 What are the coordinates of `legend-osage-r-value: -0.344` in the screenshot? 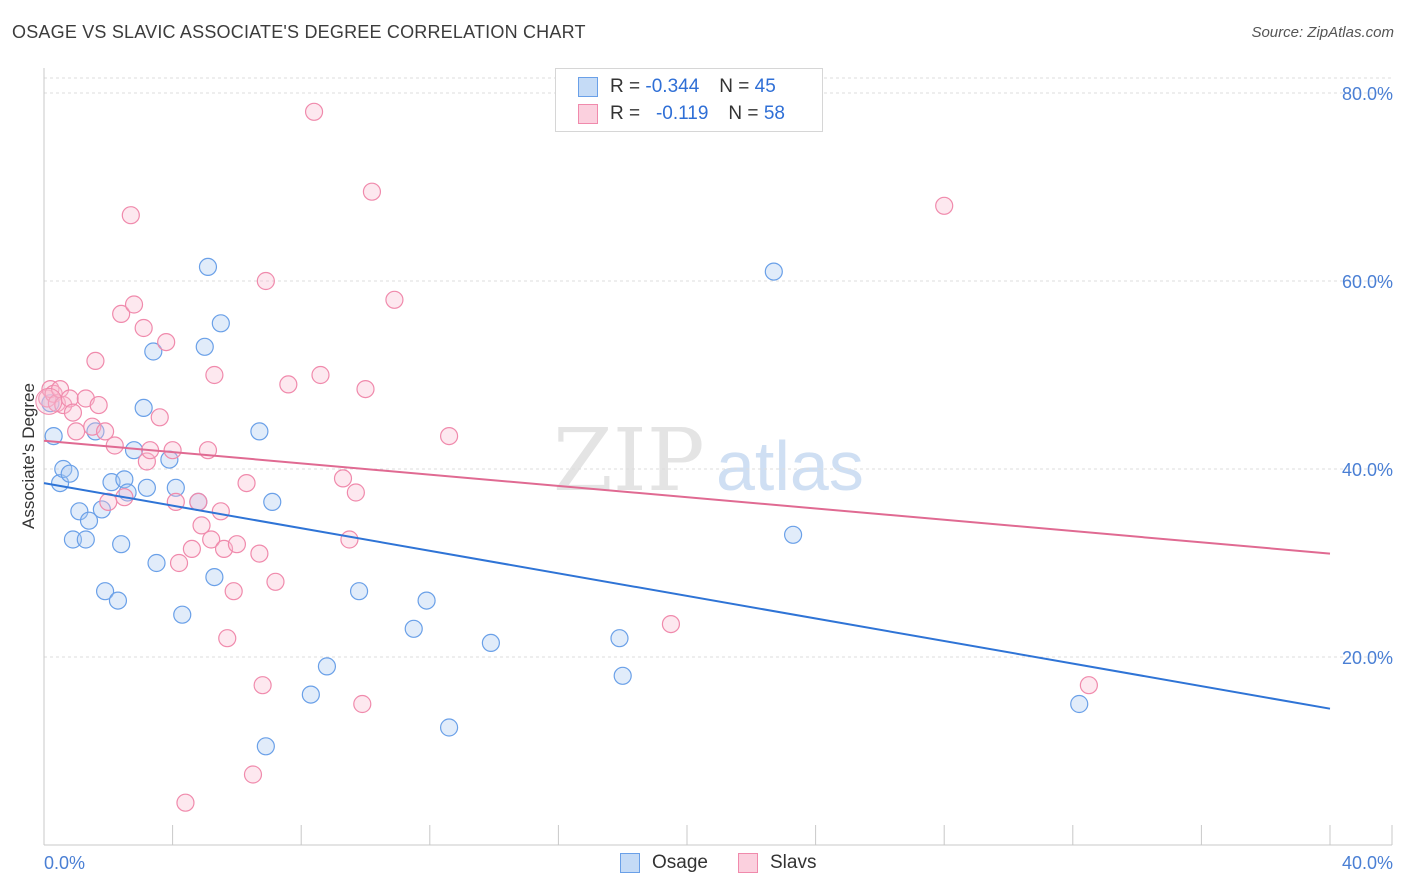 It's located at (672, 86).